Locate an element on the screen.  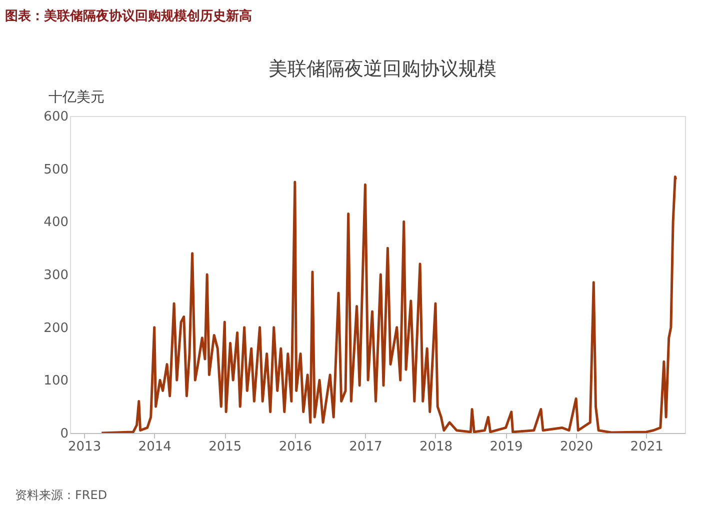
chart-title: 美联储隔夜逆回购协议规模 is located at coordinates (382, 69).